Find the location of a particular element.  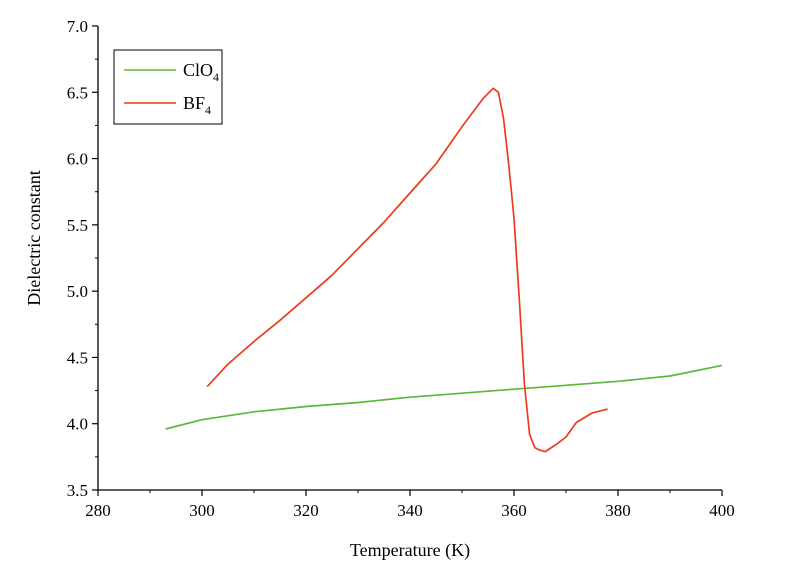

legend-label-bf4: BF4 is located at coordinates (197, 105).